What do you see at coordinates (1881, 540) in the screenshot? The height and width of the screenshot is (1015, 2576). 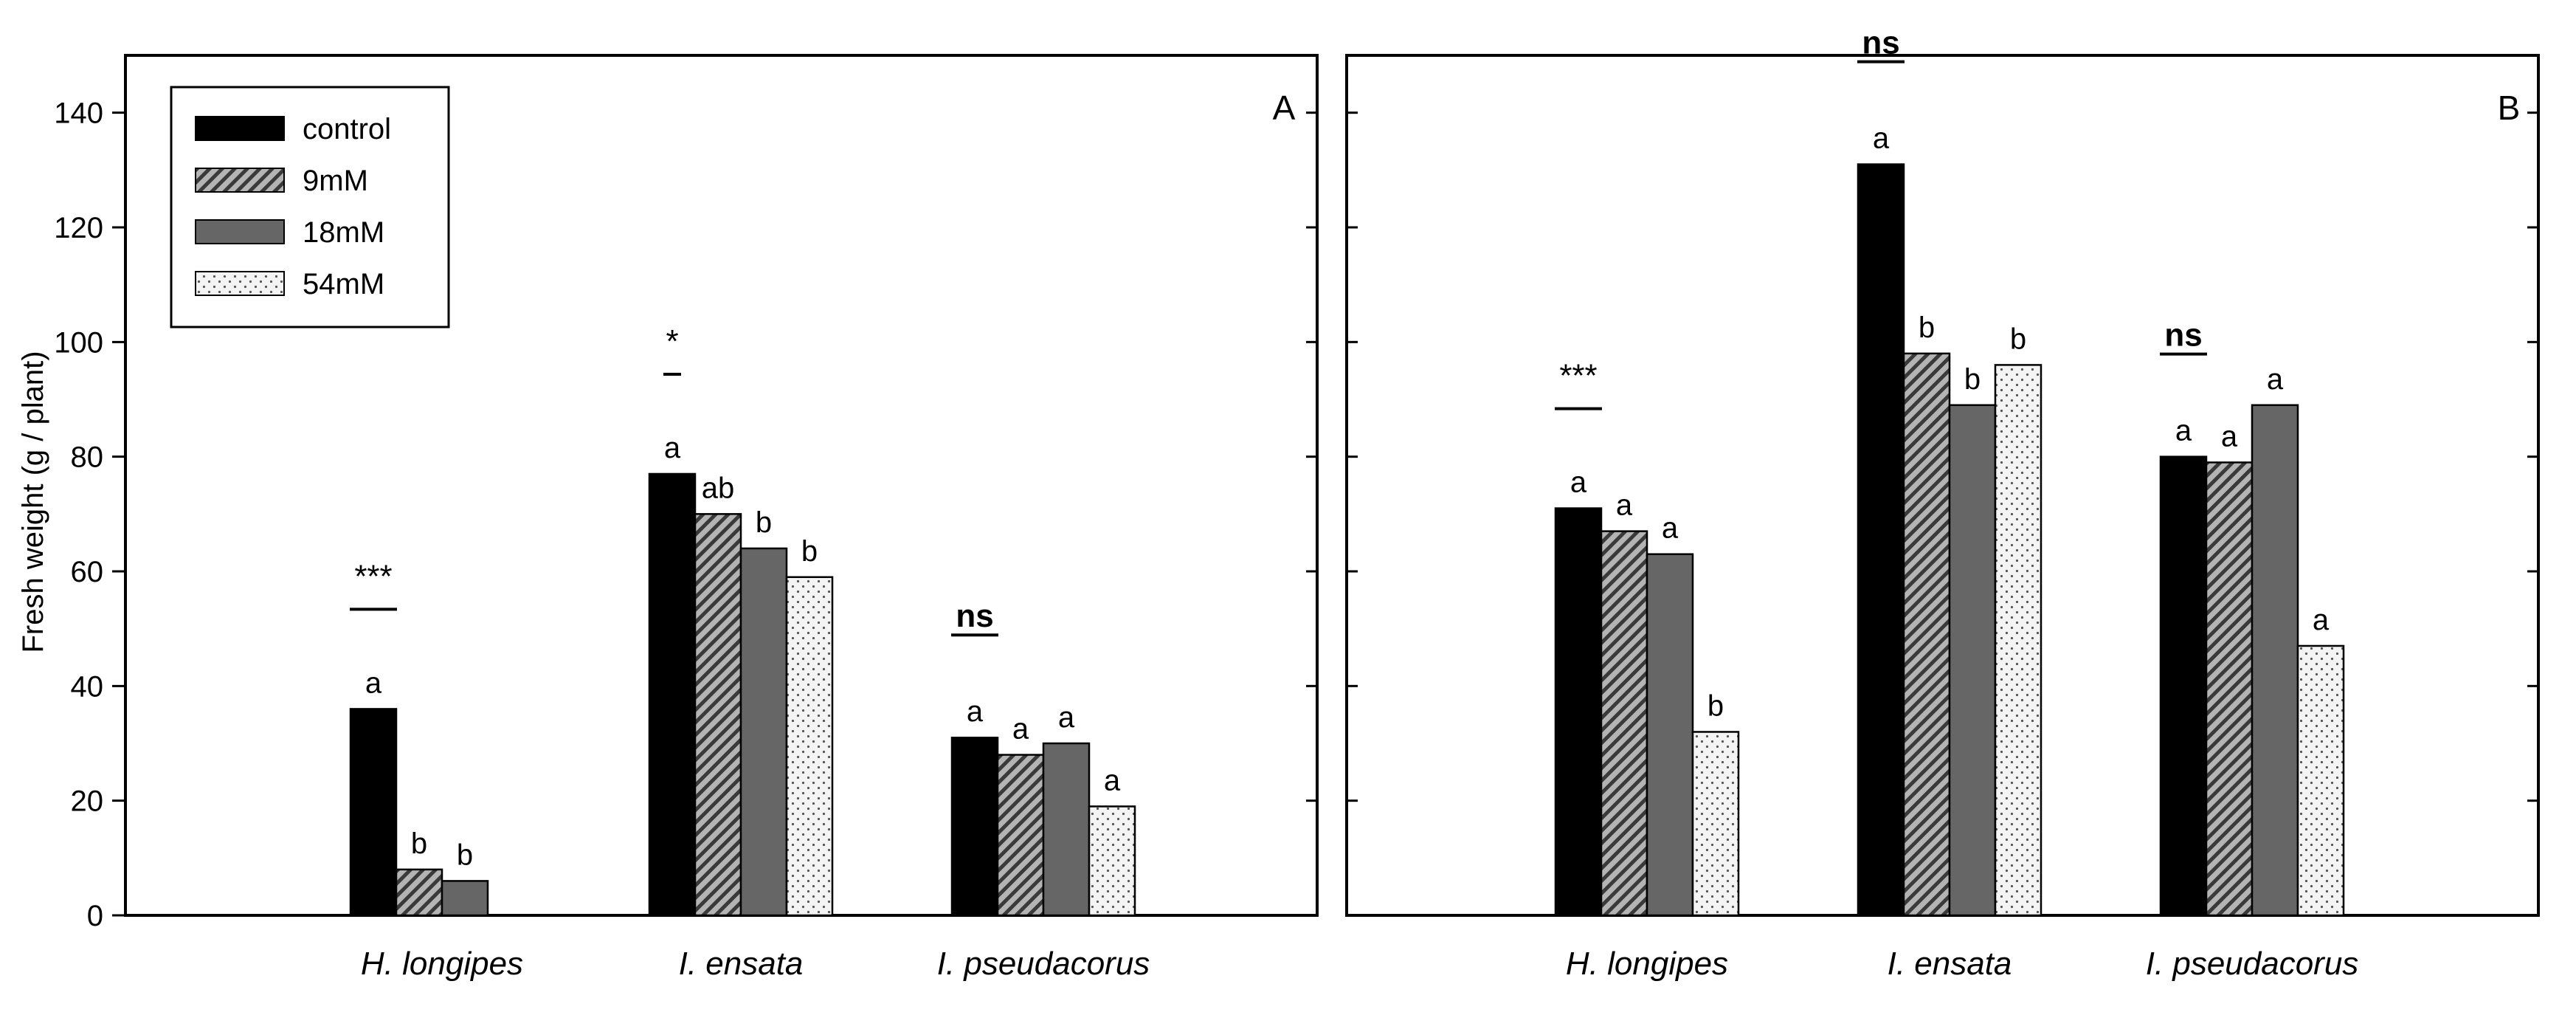 I see `bar-B-1-control` at bounding box center [1881, 540].